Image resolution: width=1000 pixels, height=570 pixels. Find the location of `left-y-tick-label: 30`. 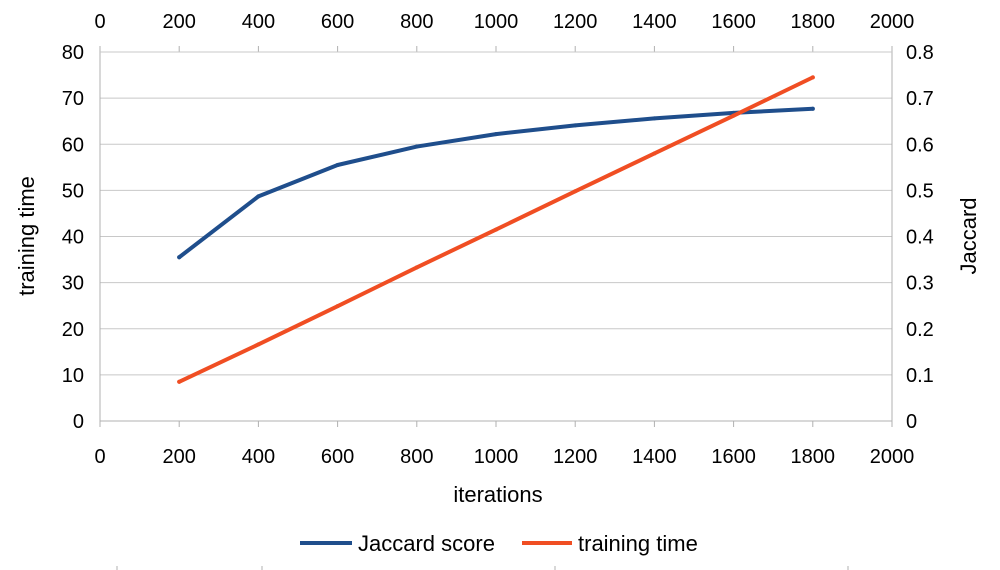

left-y-tick-label: 30 is located at coordinates (73, 284).